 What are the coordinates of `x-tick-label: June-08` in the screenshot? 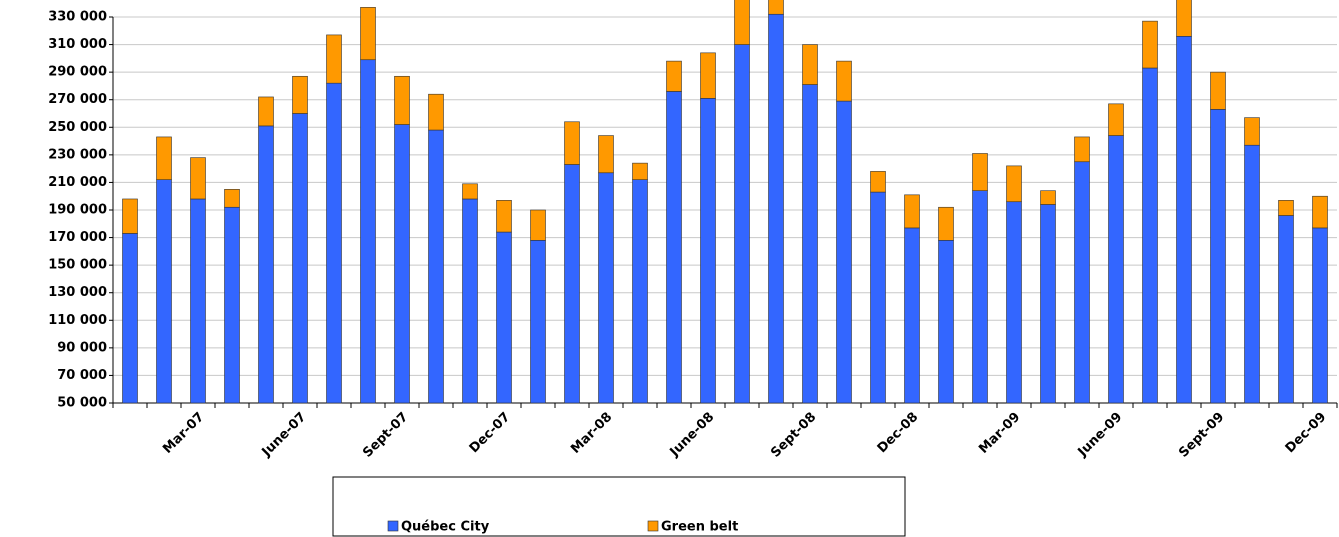 It's located at (692, 435).